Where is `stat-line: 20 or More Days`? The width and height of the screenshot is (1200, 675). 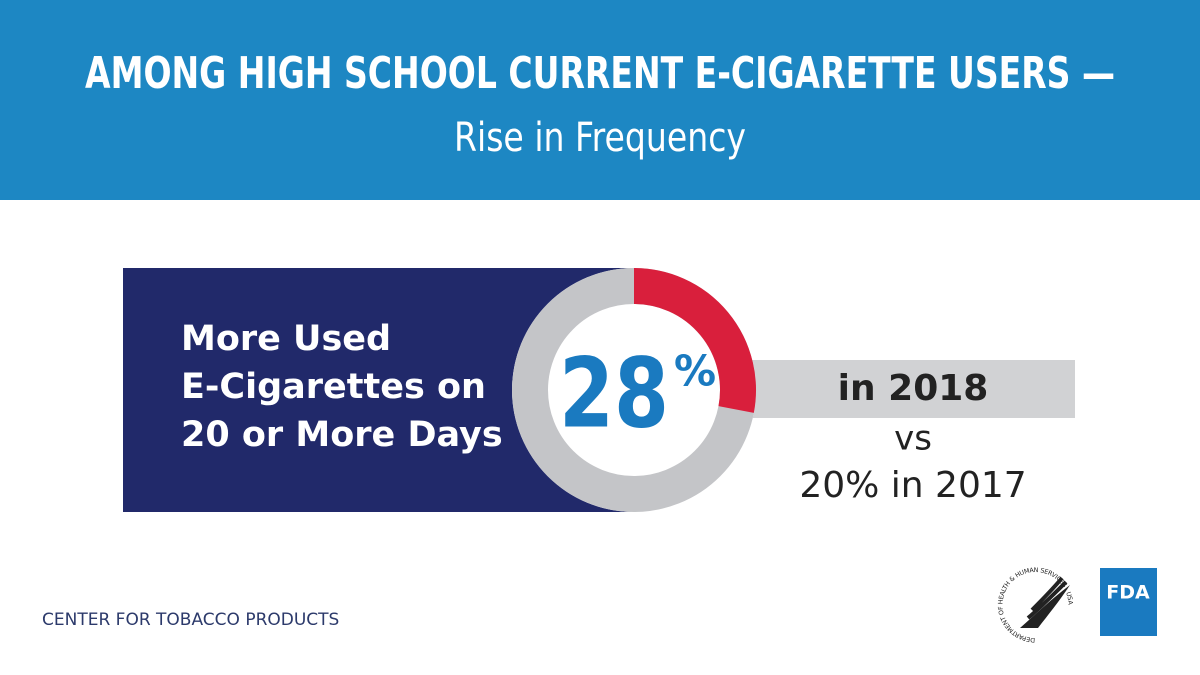
stat-line: 20 or More Days is located at coordinates (342, 435).